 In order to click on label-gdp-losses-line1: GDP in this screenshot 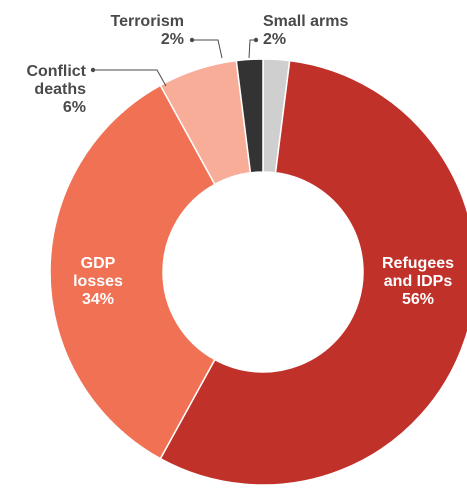, I will do `click(98, 263)`.